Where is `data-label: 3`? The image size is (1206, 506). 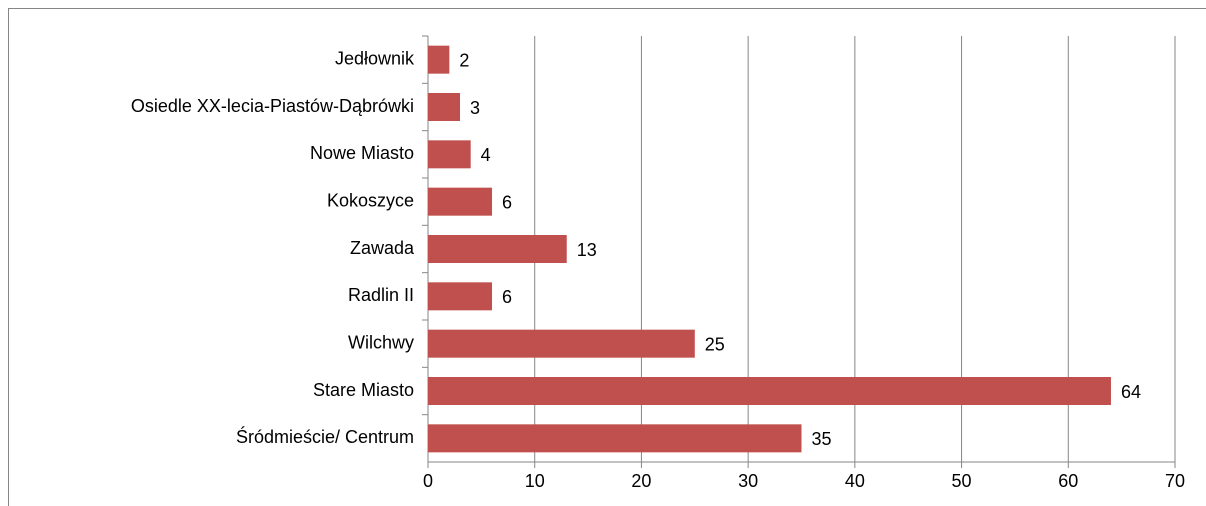
data-label: 3 is located at coordinates (475, 108).